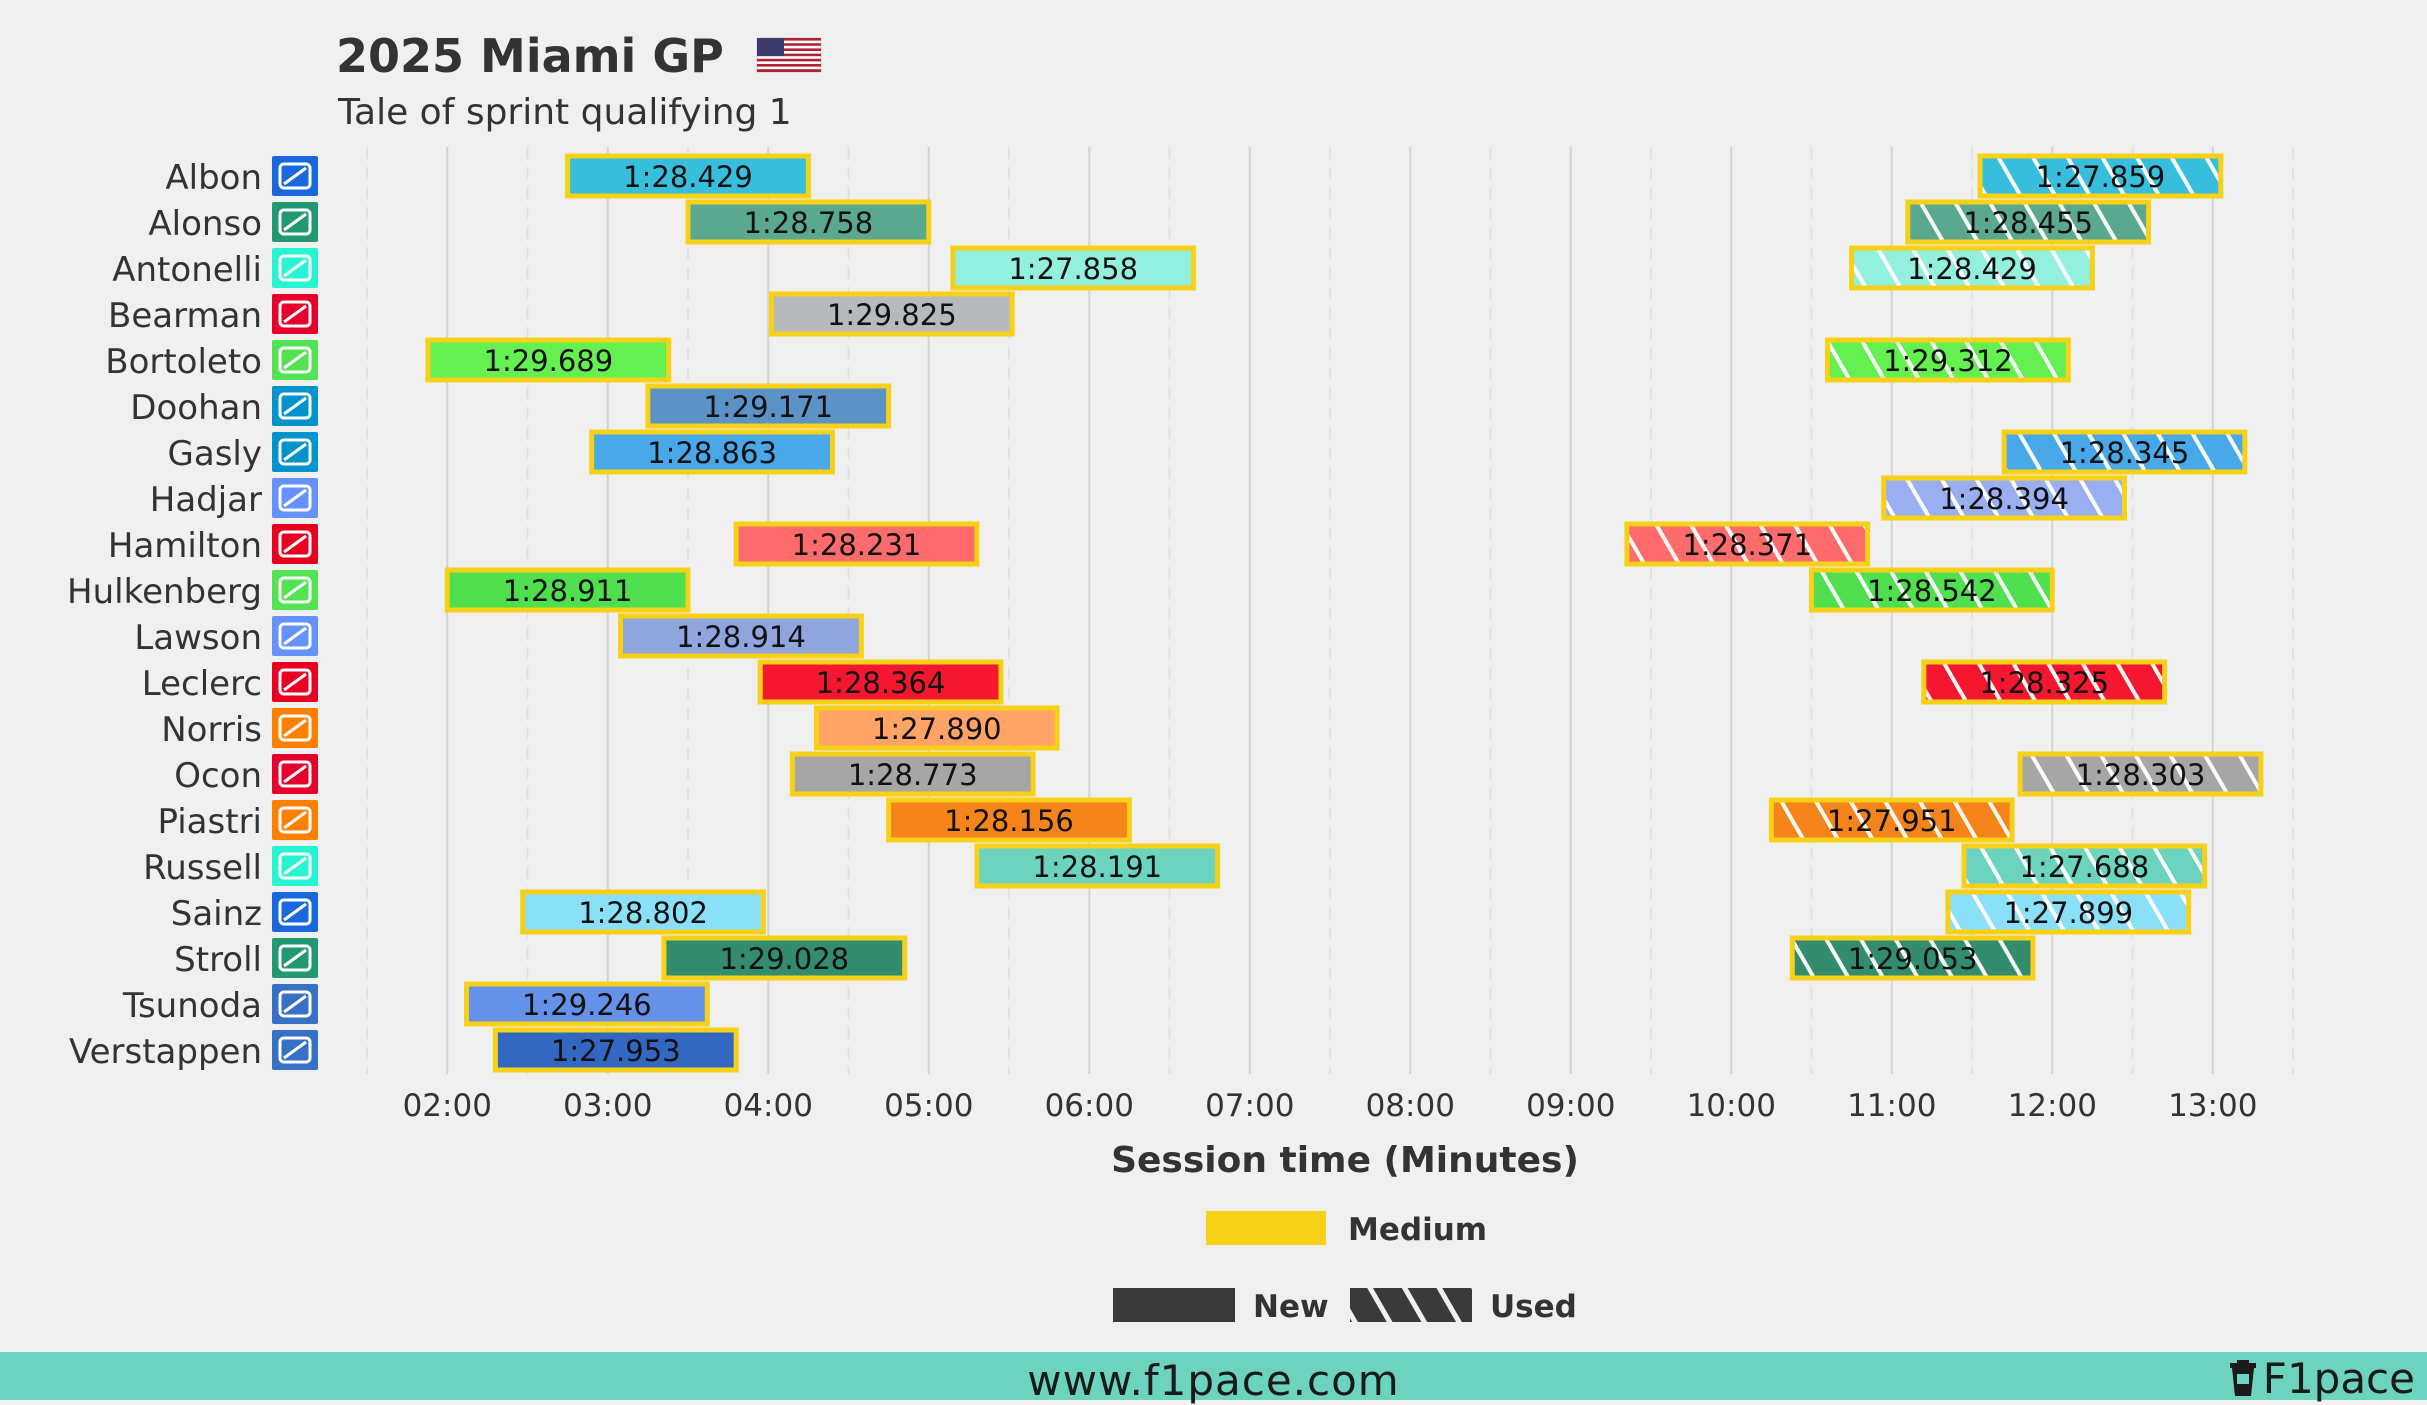 The height and width of the screenshot is (1405, 2427). I want to click on lap-time-label: 1:29.053, so click(1913, 959).